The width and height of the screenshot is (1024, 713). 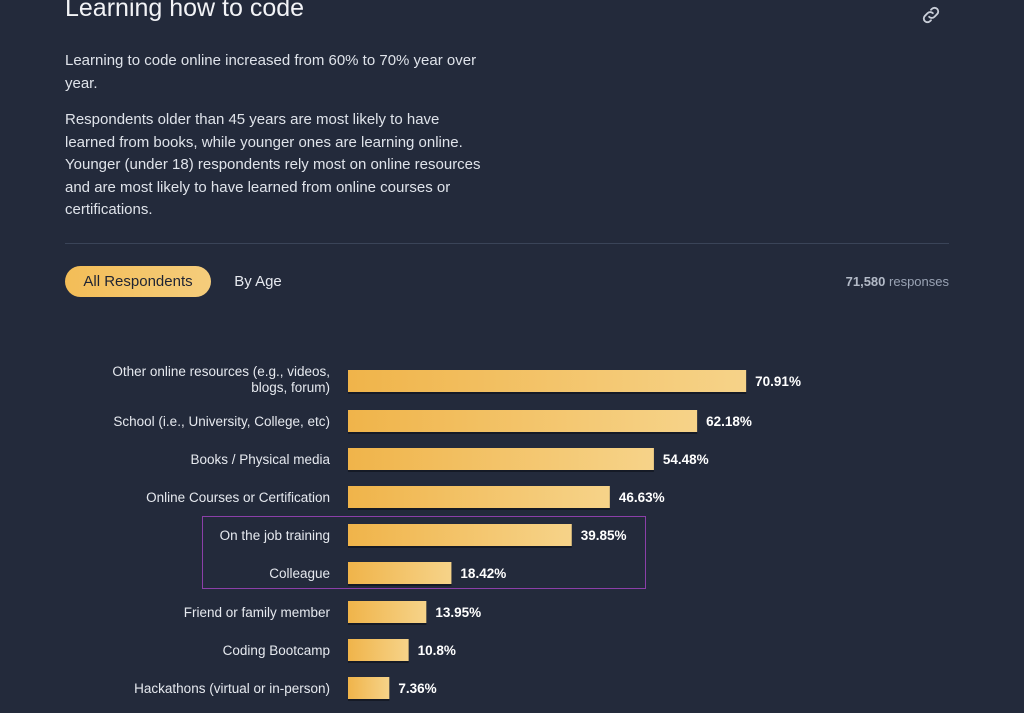 I want to click on bar-value-label: 46.63%, so click(x=642, y=497).